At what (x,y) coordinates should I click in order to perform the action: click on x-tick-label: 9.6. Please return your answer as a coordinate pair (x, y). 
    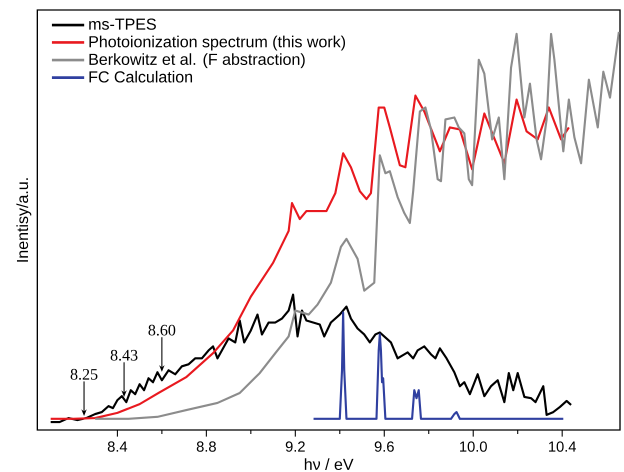
    Looking at the image, I should click on (384, 446).